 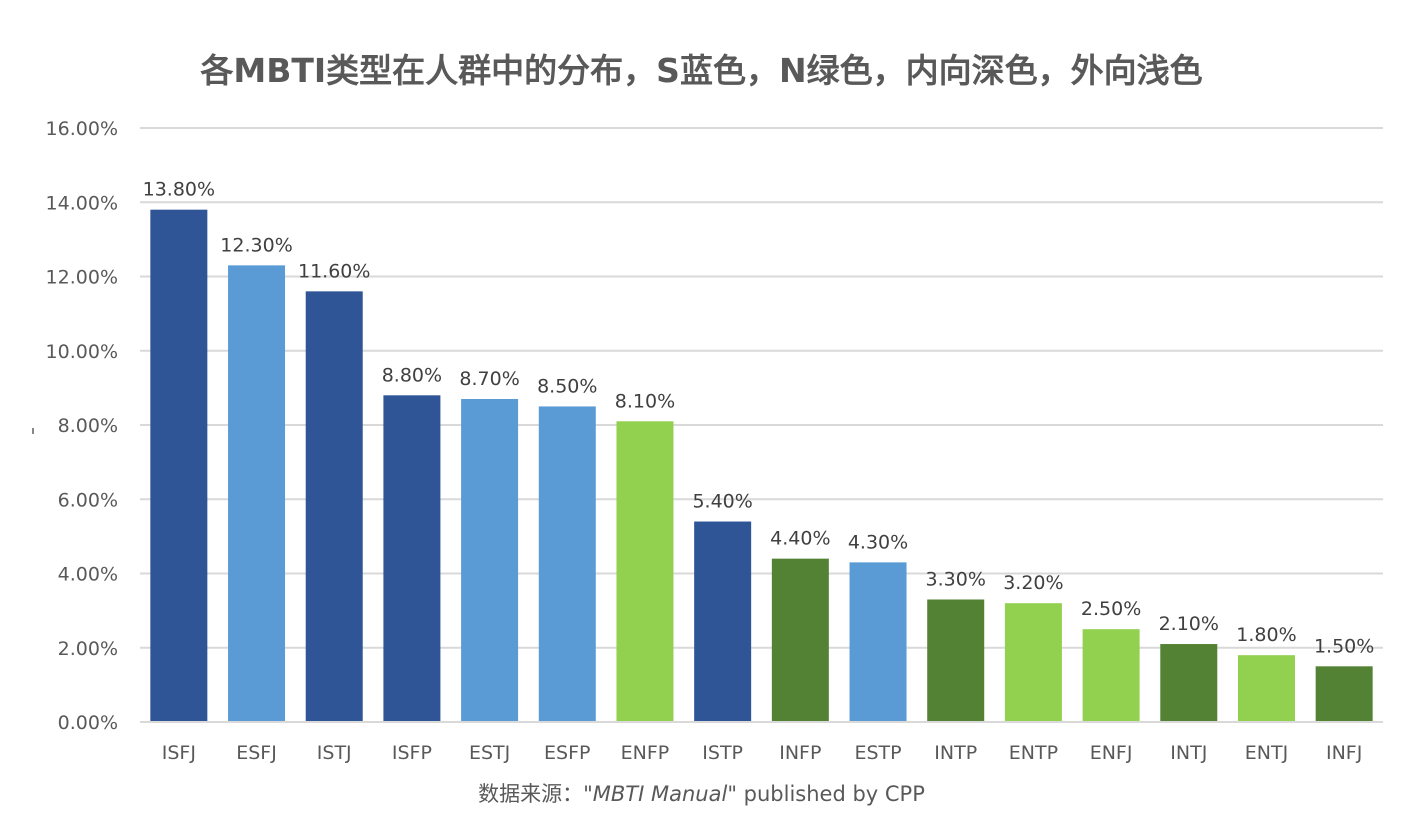 I want to click on data-label: 12.30%, so click(x=256, y=245).